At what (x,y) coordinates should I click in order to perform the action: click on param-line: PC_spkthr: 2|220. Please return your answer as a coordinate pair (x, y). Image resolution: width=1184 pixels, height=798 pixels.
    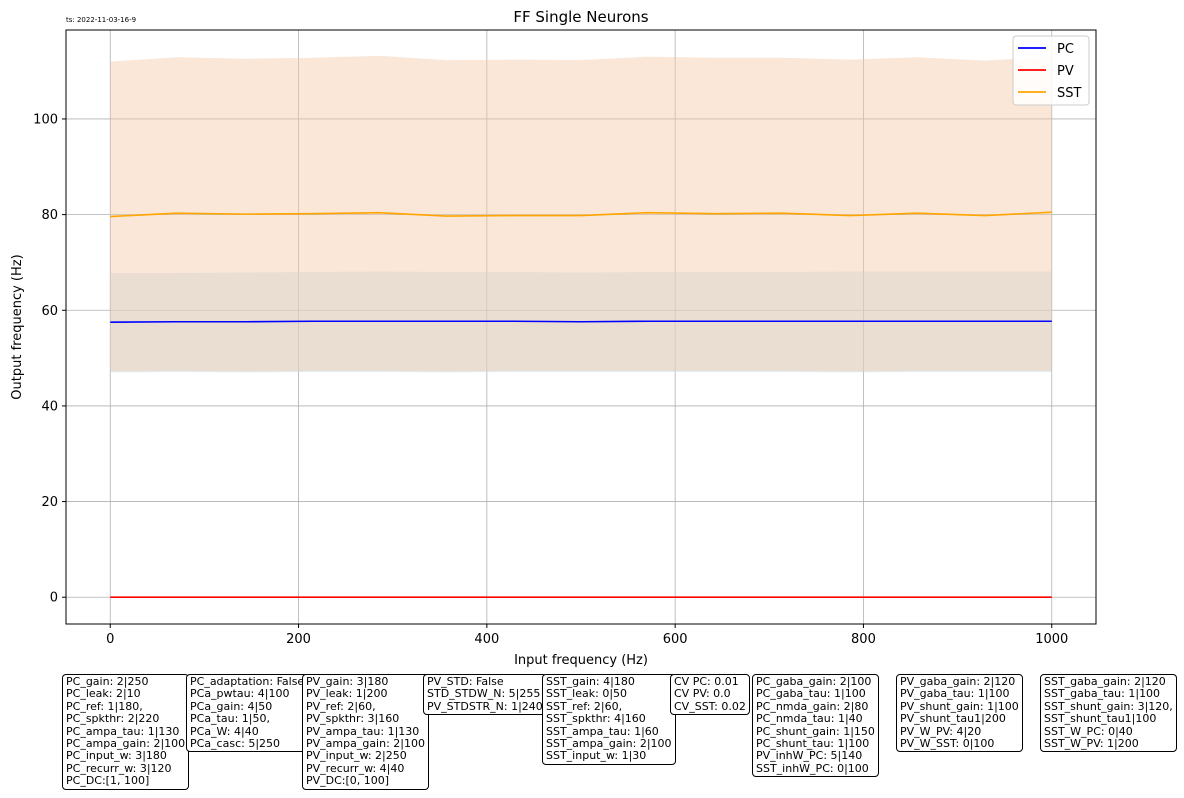
    Looking at the image, I should click on (113, 719).